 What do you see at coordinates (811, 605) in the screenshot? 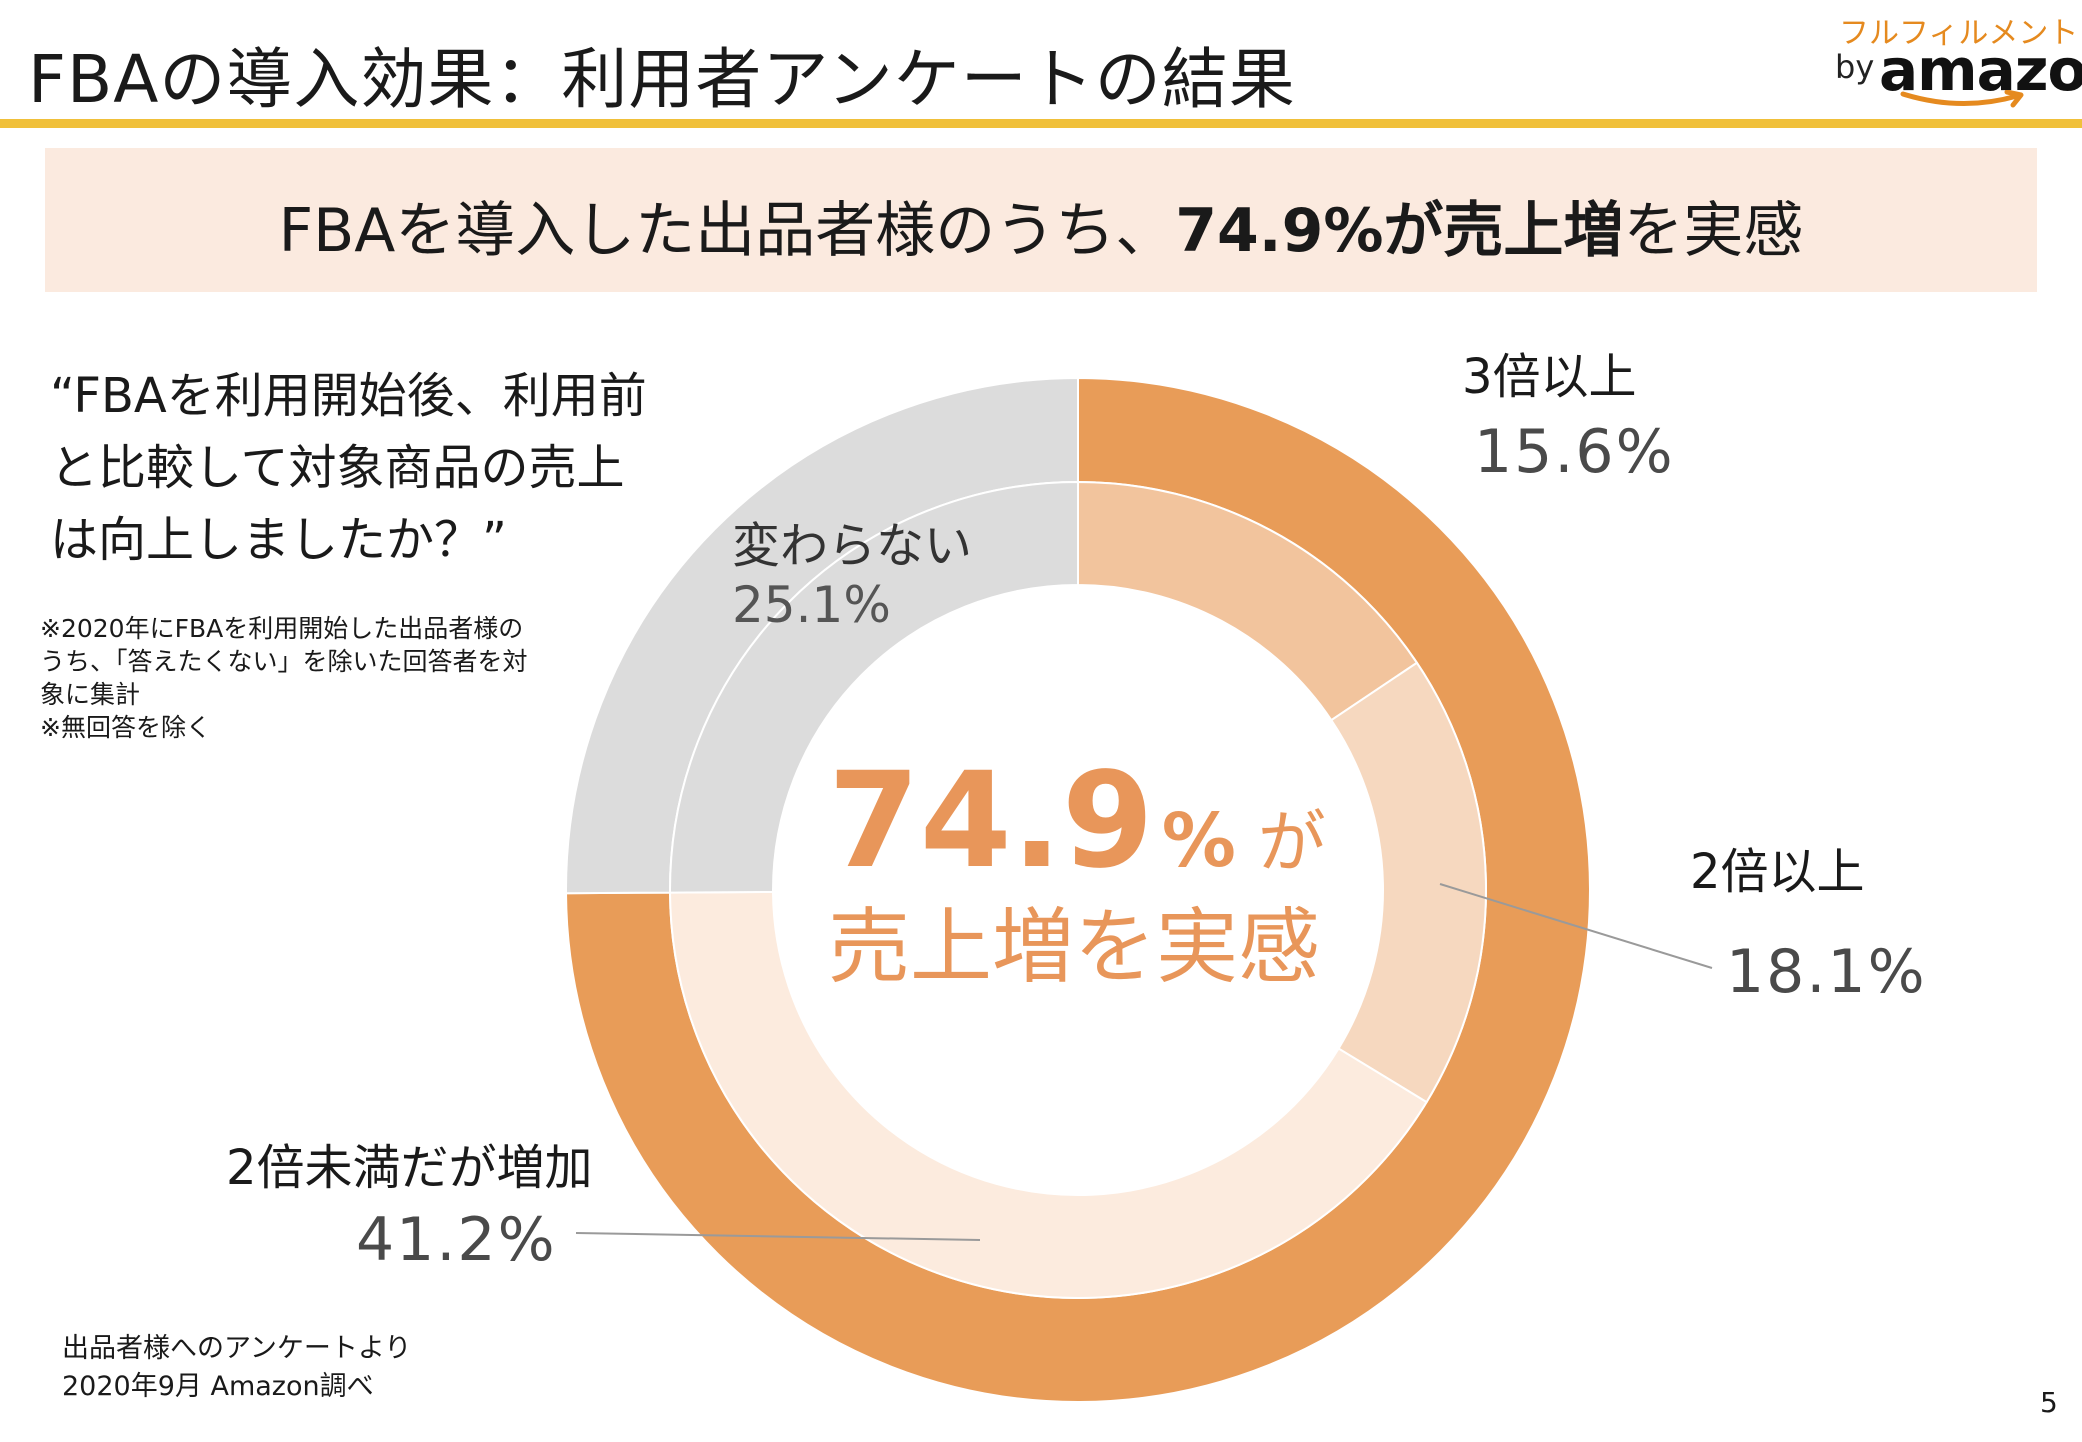
I see `slice-label-unchanged-value: 25.1%` at bounding box center [811, 605].